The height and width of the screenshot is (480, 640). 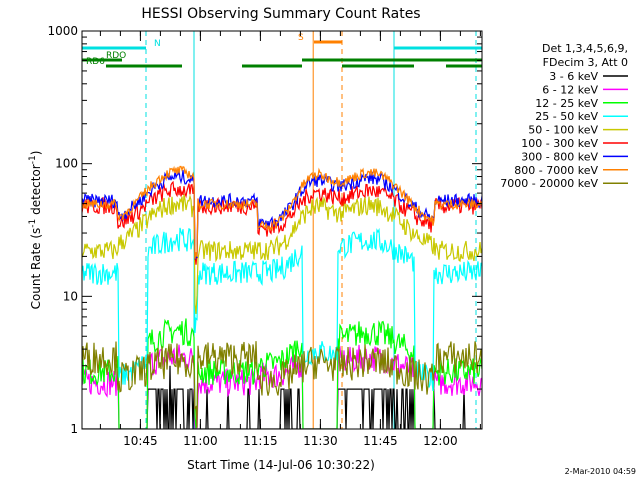 What do you see at coordinates (380, 441) in the screenshot?
I see `x-tick-label: 11:45` at bounding box center [380, 441].